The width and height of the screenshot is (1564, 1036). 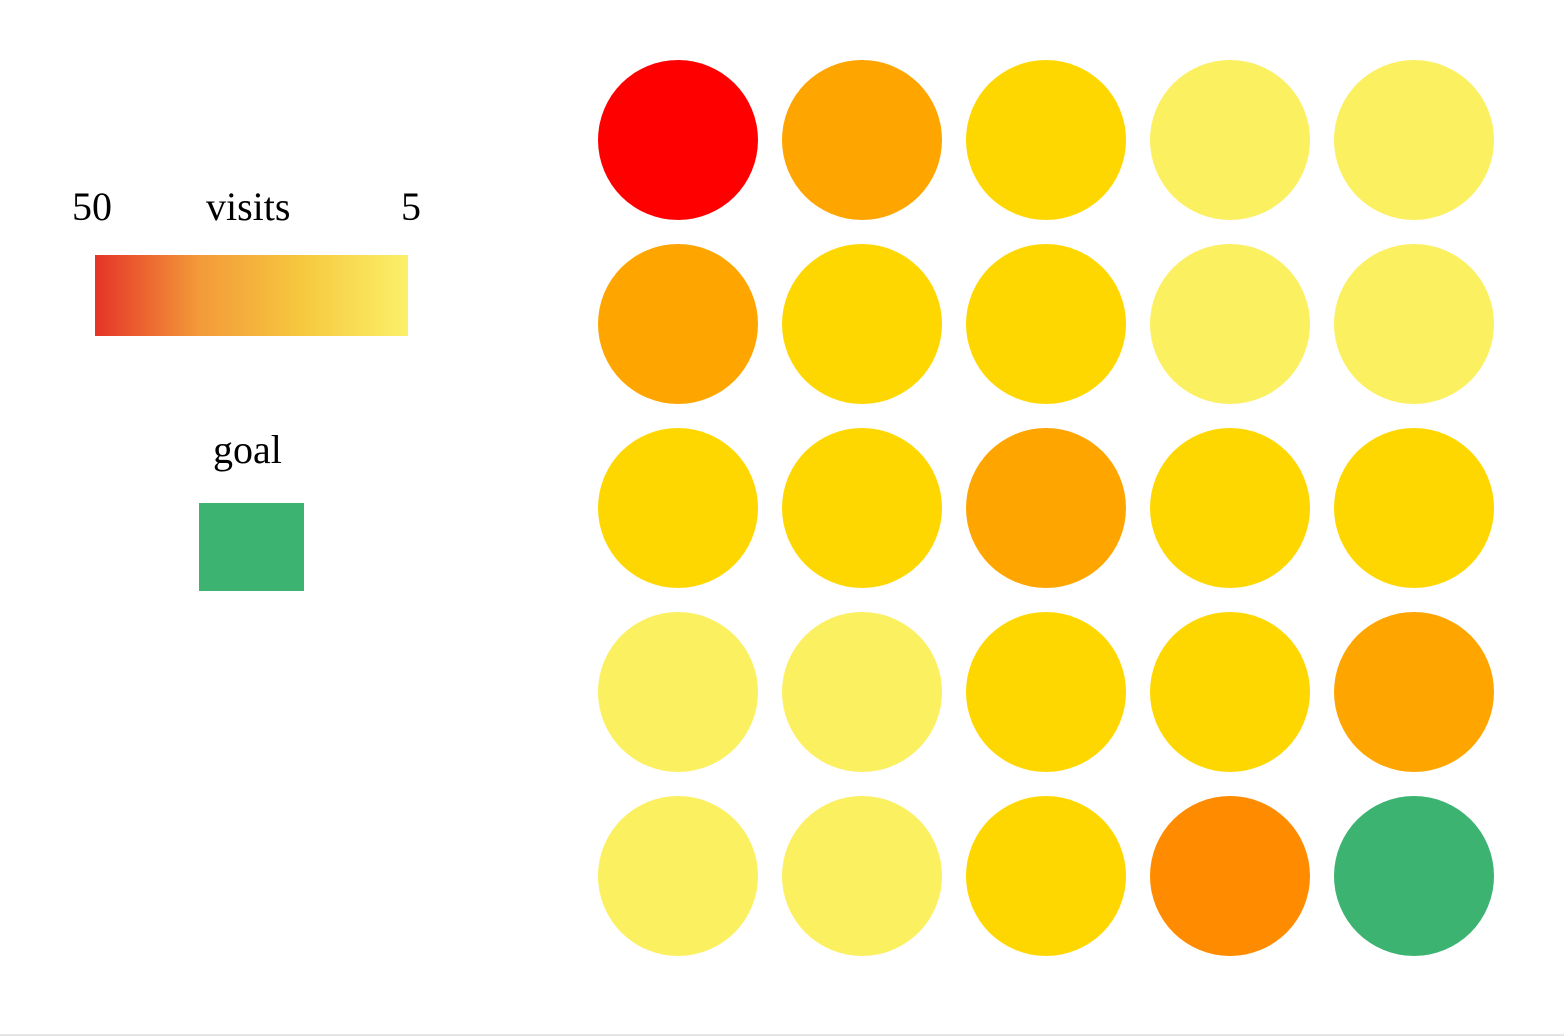 I want to click on grid-cell-r3-c1, so click(x=678, y=508).